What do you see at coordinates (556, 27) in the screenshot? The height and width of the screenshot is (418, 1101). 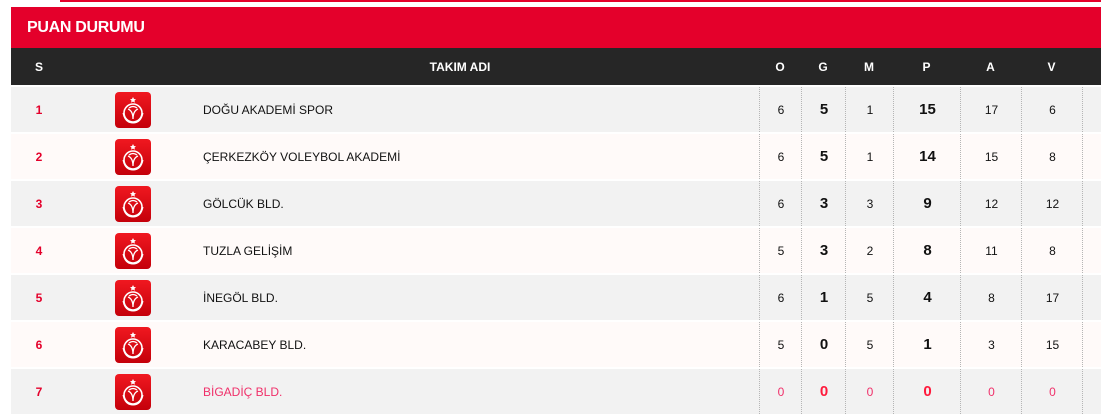 I see `standings-title: PUAN DURUMU` at bounding box center [556, 27].